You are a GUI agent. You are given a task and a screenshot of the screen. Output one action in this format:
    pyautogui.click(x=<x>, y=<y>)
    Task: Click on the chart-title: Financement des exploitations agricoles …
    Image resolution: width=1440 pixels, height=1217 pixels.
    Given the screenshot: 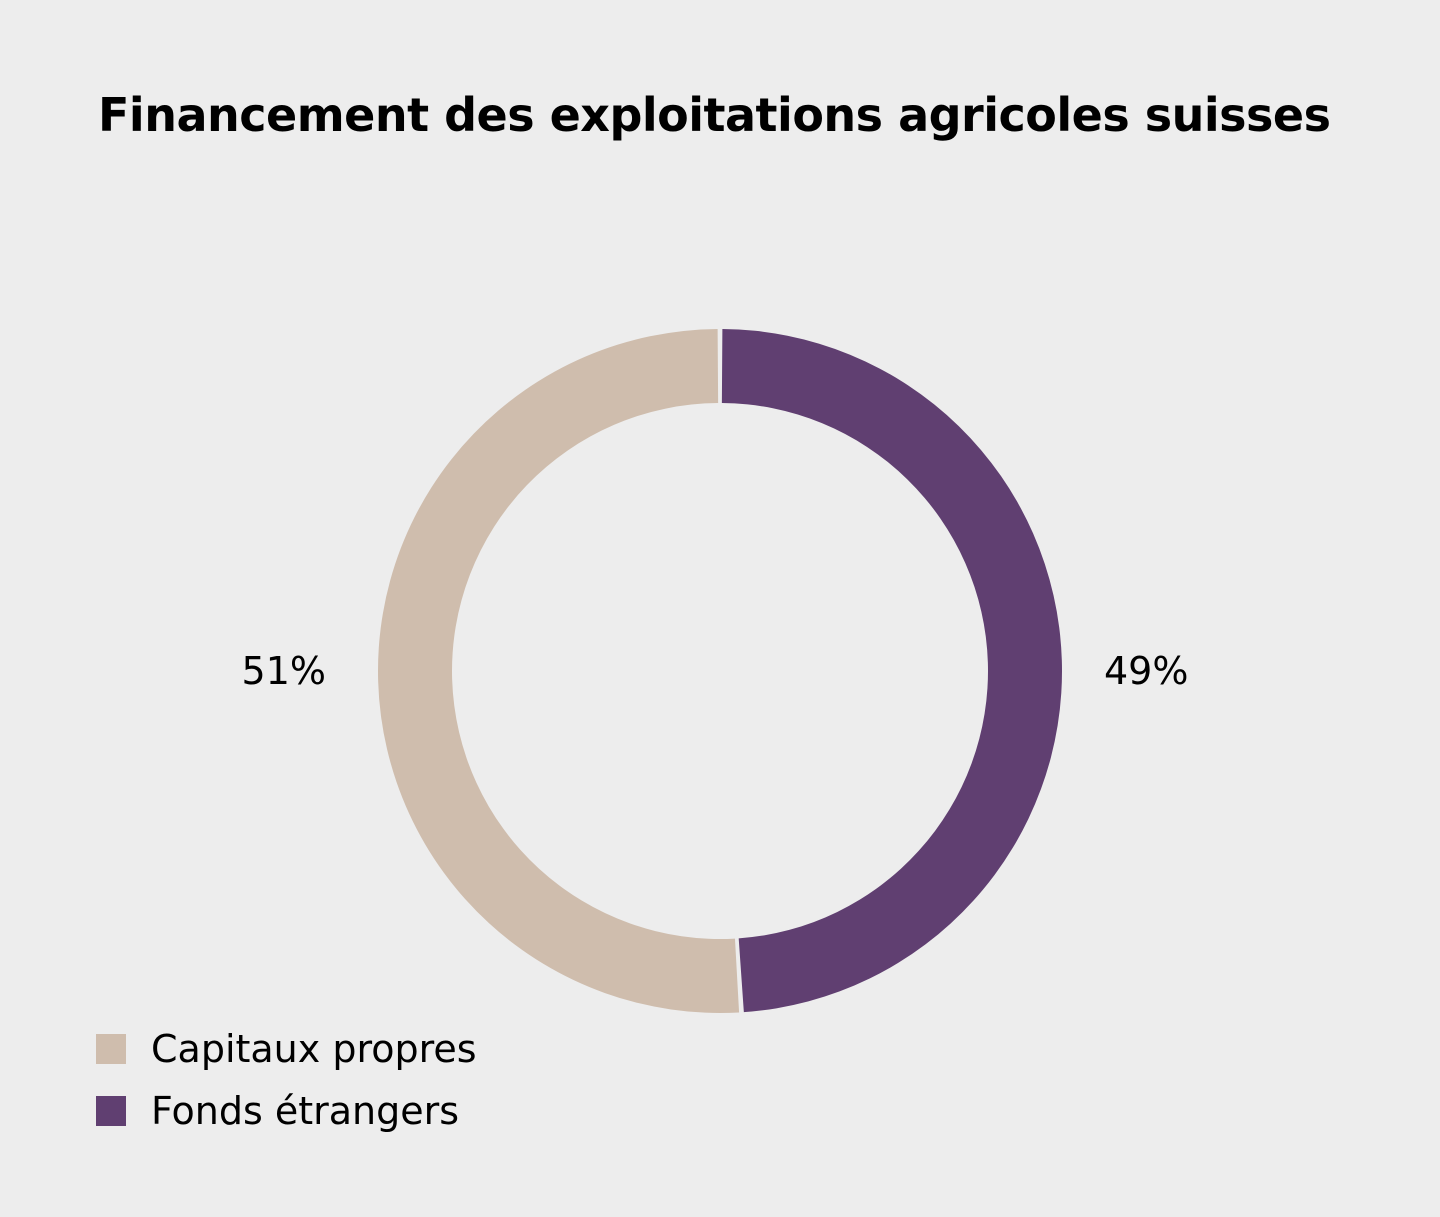 What is the action you would take?
    pyautogui.click(x=714, y=115)
    